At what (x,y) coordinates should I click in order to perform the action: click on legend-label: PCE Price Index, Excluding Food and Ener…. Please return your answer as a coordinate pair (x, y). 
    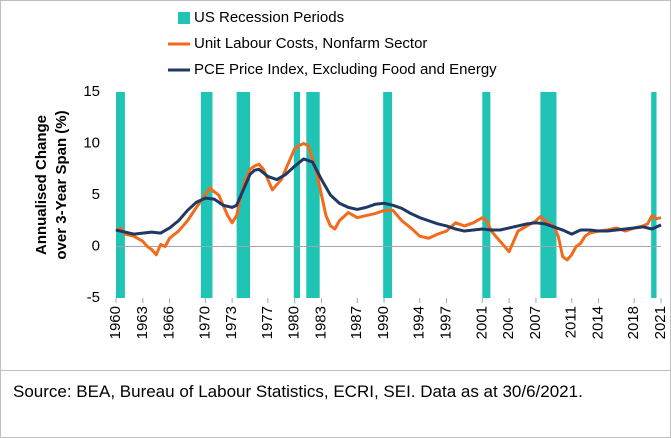
    Looking at the image, I should click on (345, 69).